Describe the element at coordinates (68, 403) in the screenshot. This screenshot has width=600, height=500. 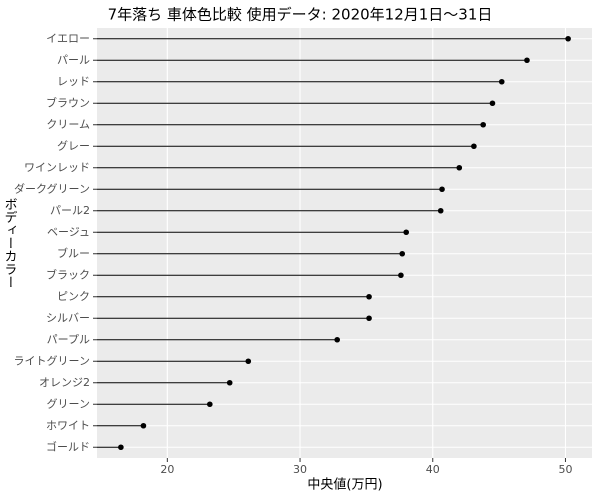
I see `y-tick-label: グリーン` at that location.